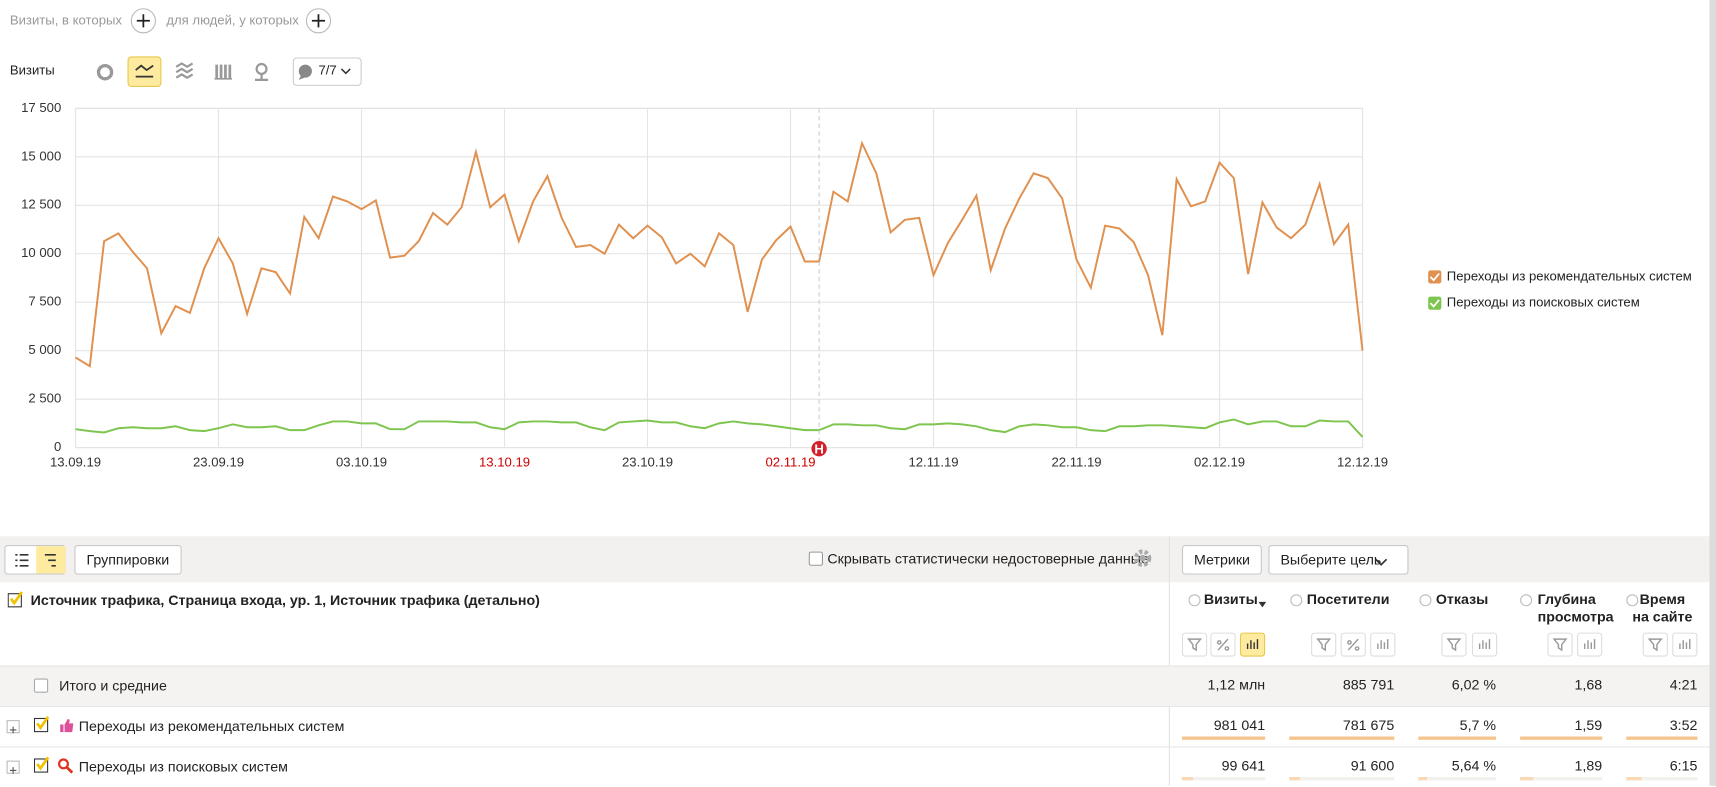  What do you see at coordinates (41, 107) in the screenshot?
I see `y-tick-label: 17 500` at bounding box center [41, 107].